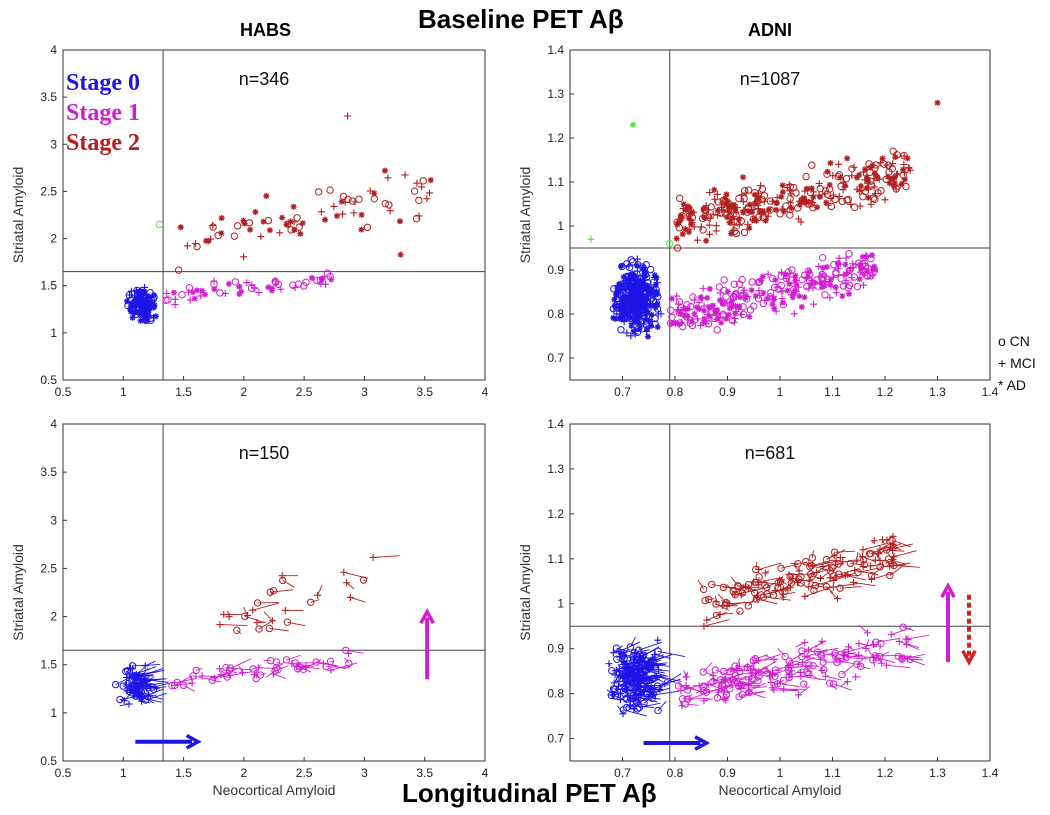 The width and height of the screenshot is (1050, 815). What do you see at coordinates (244, 392) in the screenshot?
I see `x-tick-label: 2` at bounding box center [244, 392].